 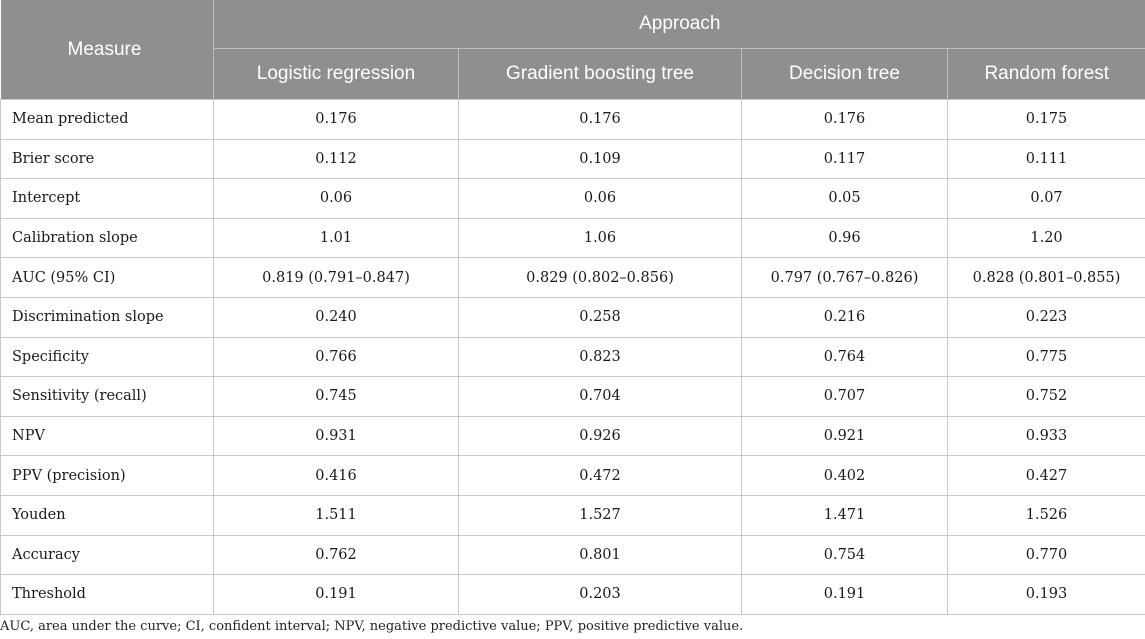 What do you see at coordinates (1045, 436) in the screenshot?
I see `table-cell: 0.933` at bounding box center [1045, 436].